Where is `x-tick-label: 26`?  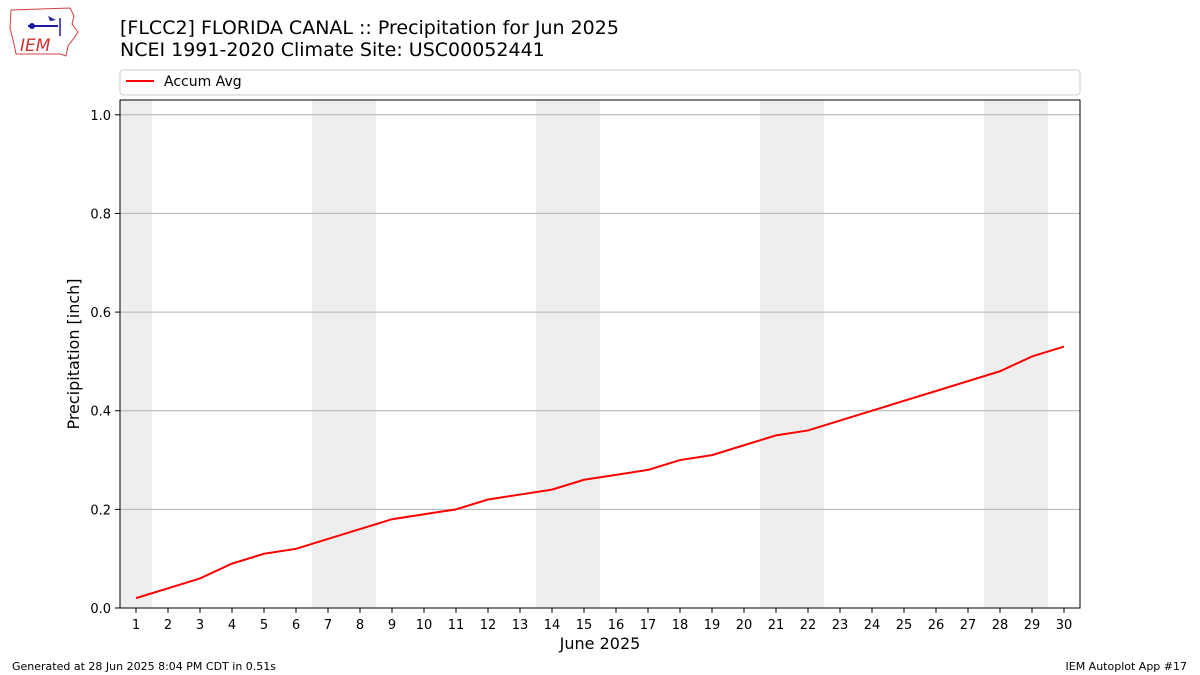
x-tick-label: 26 is located at coordinates (936, 625).